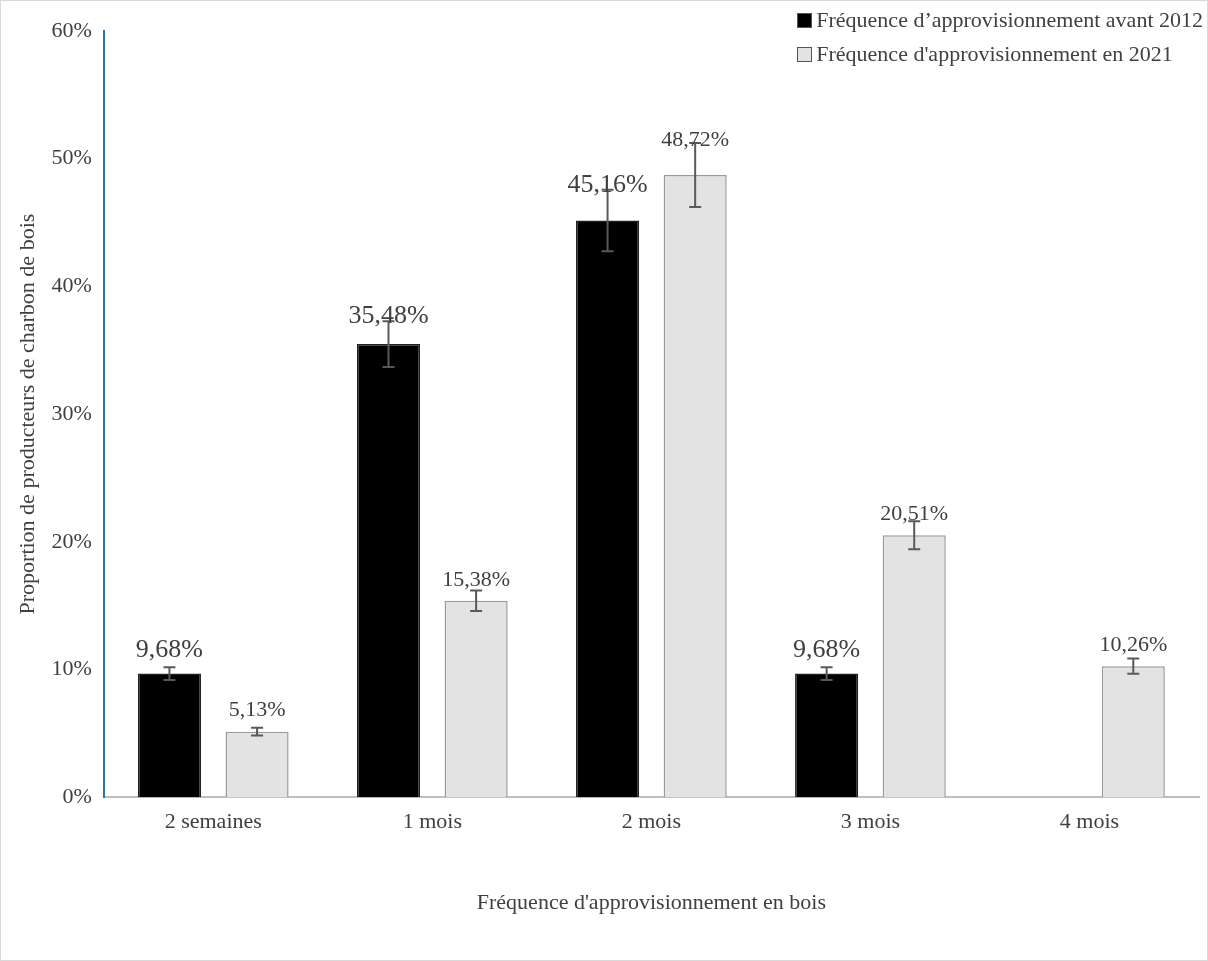 This screenshot has width=1208, height=961. I want to click on legend-label: Fréquence d'approvisionnement en 2021, so click(994, 54).